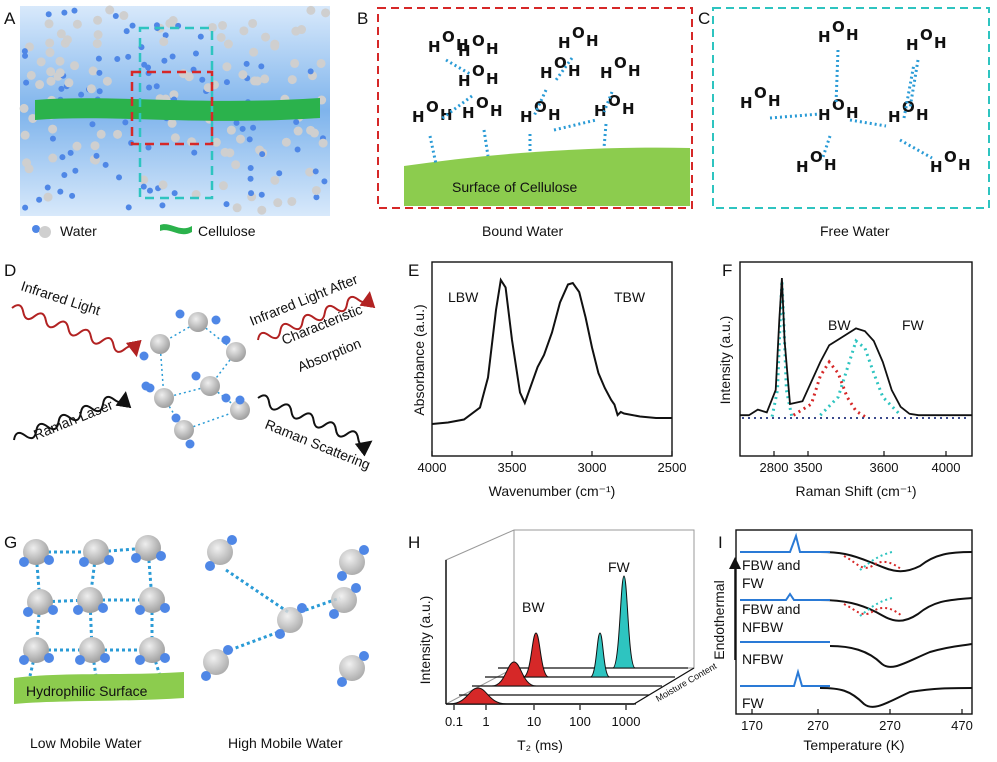 This screenshot has height=762, width=997. Describe the element at coordinates (76, 331) in the screenshot. I see `infrared-wave-in` at that location.